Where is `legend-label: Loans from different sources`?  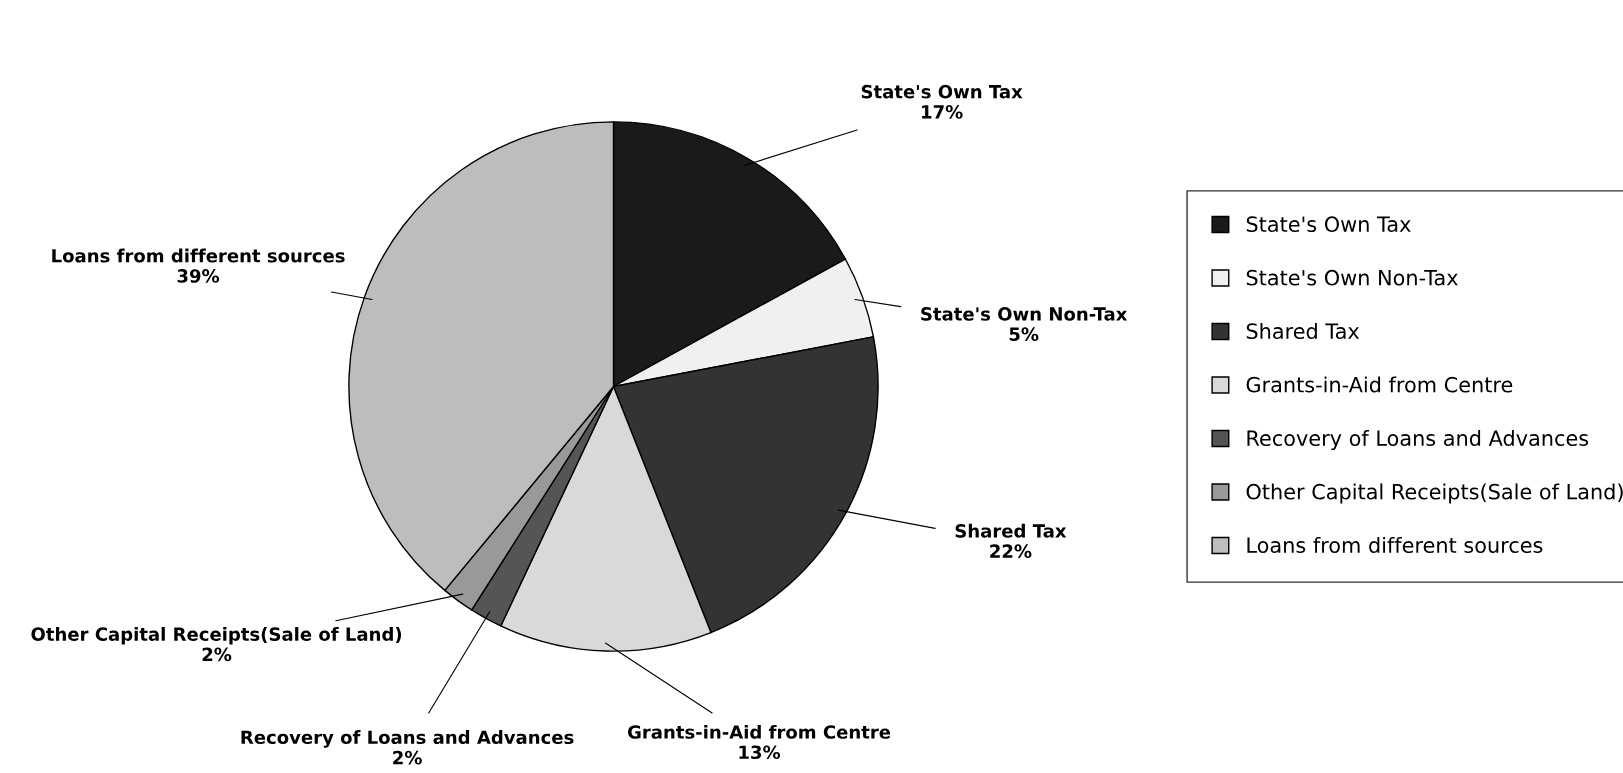
legend-label: Loans from different sources is located at coordinates (1395, 545).